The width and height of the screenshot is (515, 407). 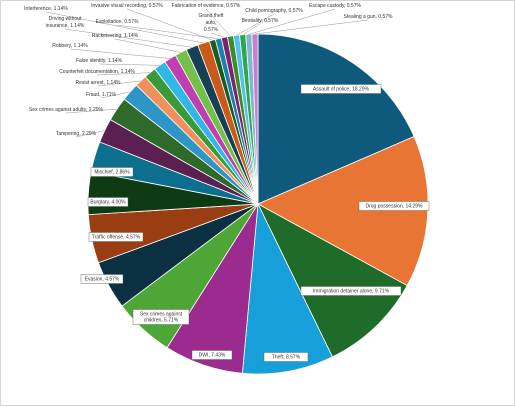 What do you see at coordinates (161, 321) in the screenshot?
I see `slice-label-text: children, 5.71%` at bounding box center [161, 321].